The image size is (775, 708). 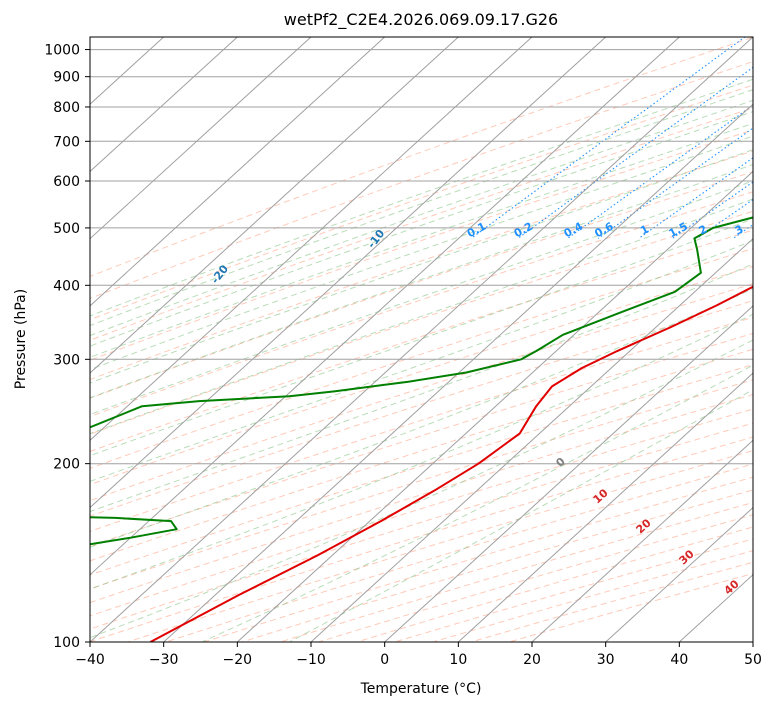 I want to click on x-tick-label: 10, so click(x=458, y=660).